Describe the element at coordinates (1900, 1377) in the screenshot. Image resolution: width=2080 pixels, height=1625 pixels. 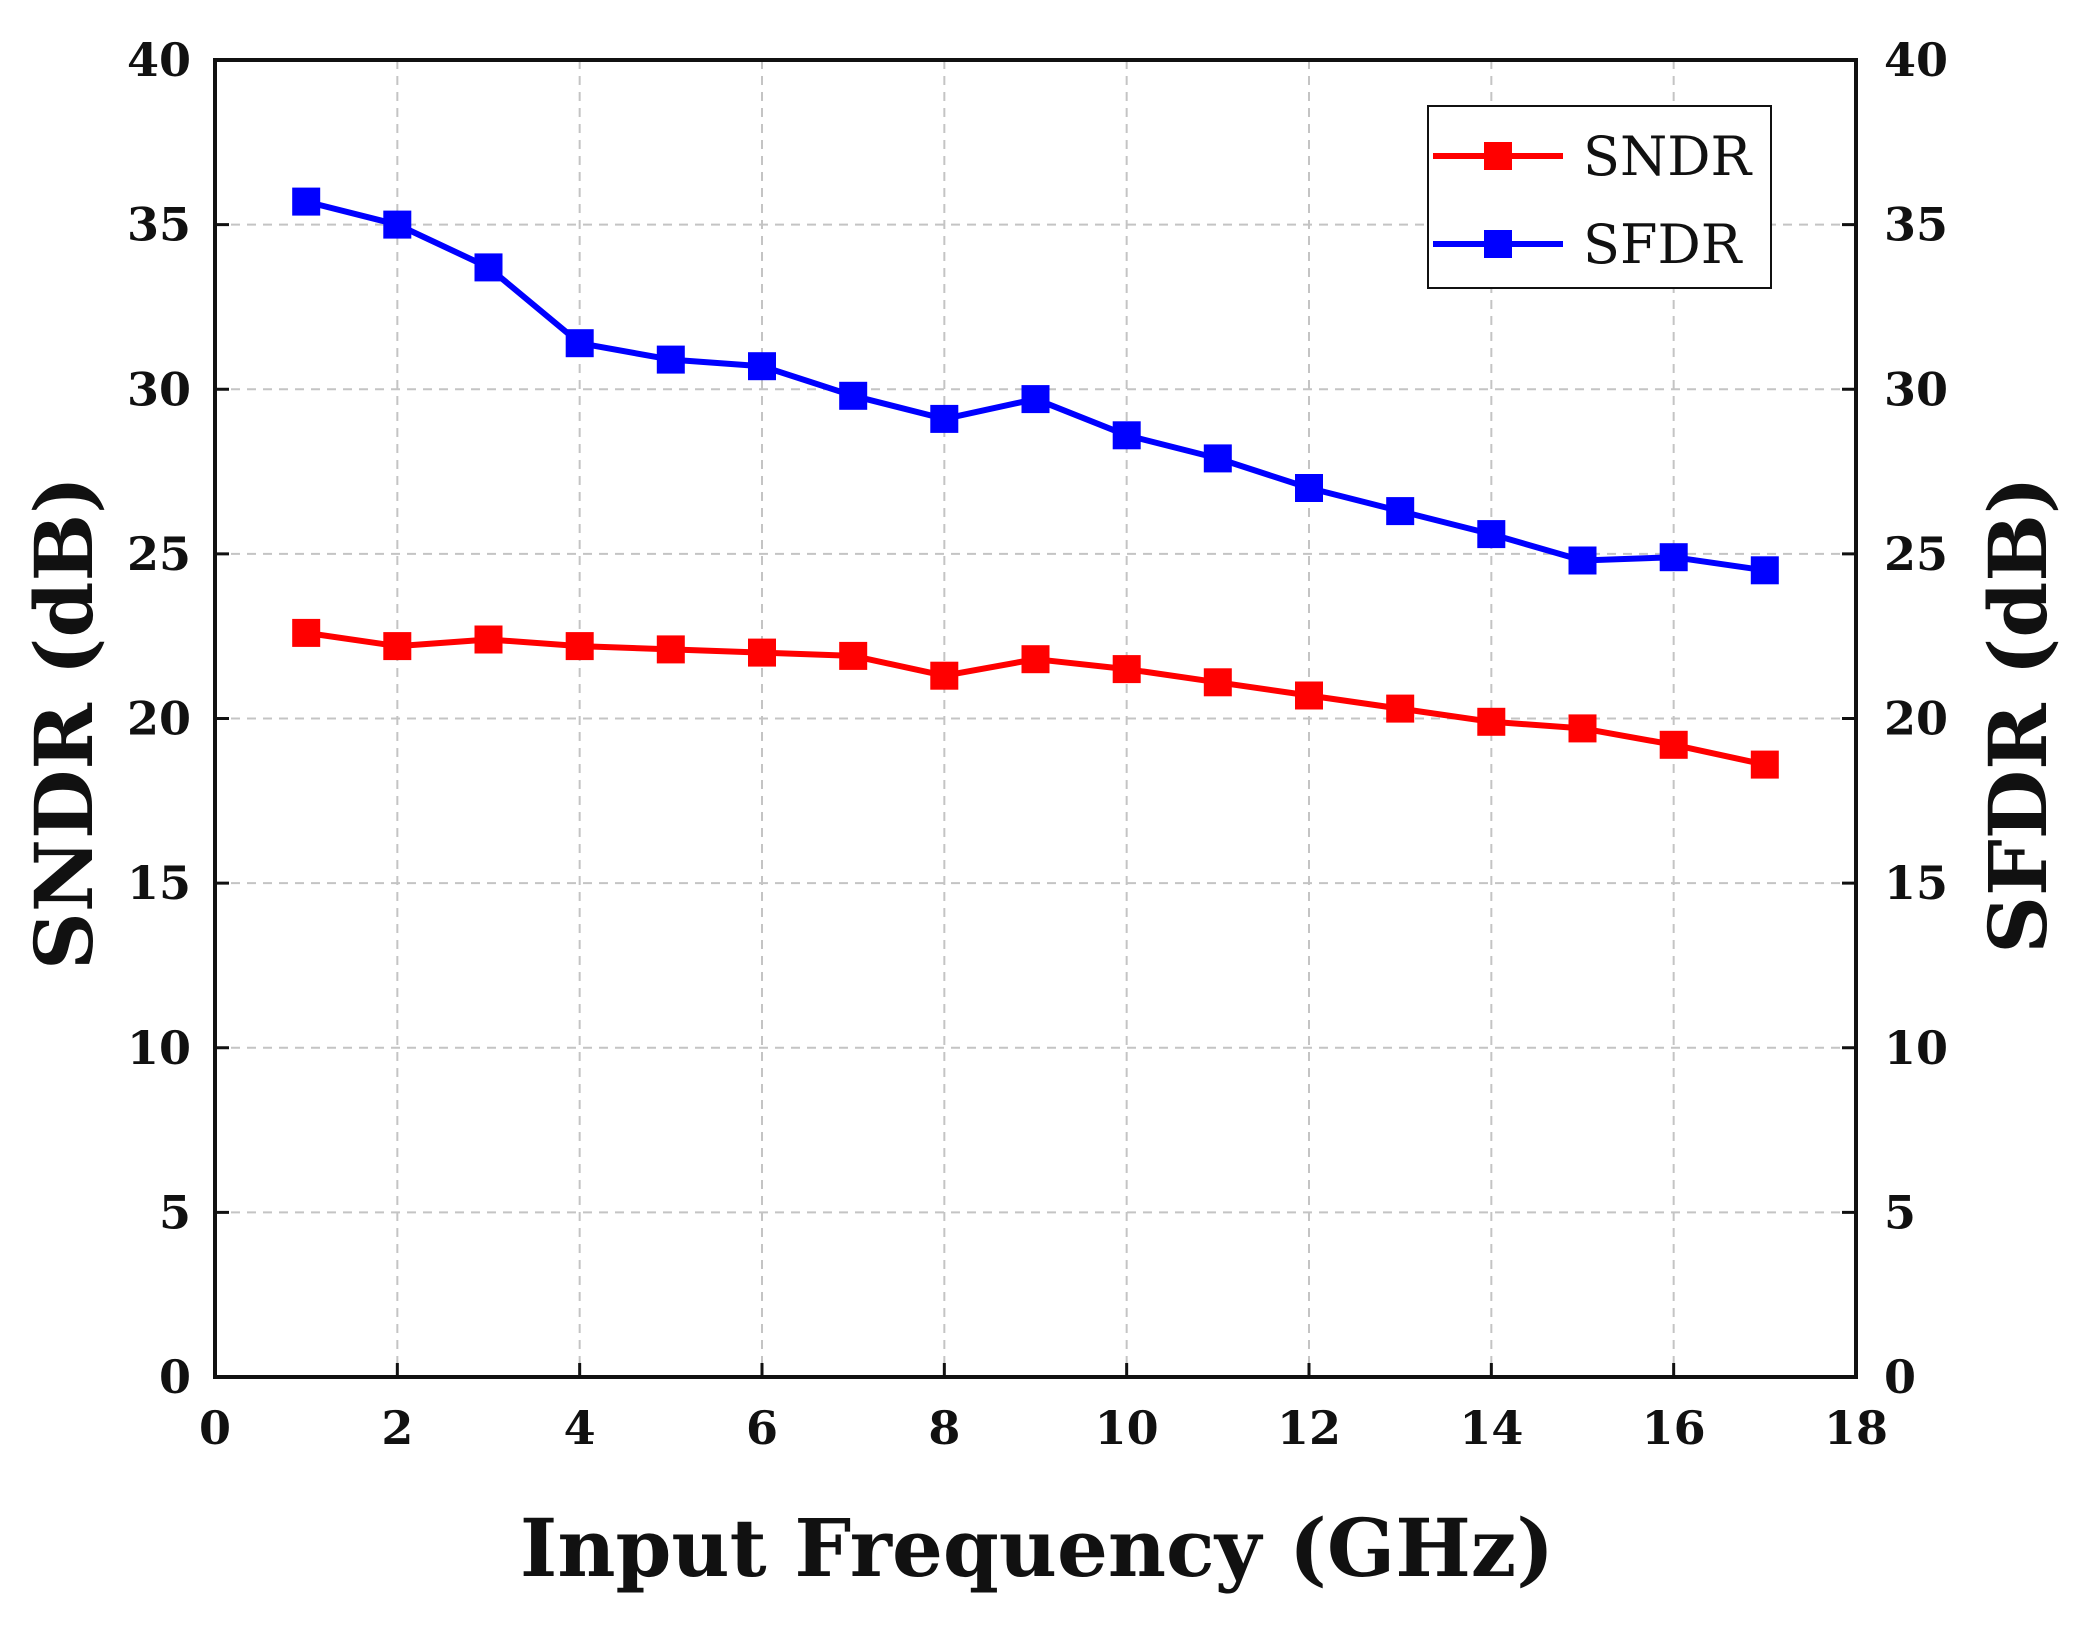
I see `y-tick-label-right: 0` at that location.